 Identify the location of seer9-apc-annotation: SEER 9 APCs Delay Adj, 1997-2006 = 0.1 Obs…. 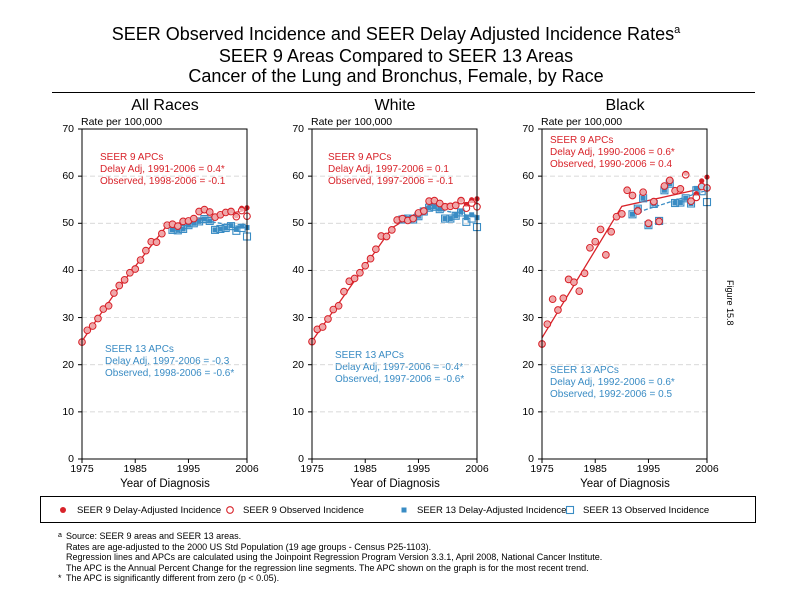
(391, 169).